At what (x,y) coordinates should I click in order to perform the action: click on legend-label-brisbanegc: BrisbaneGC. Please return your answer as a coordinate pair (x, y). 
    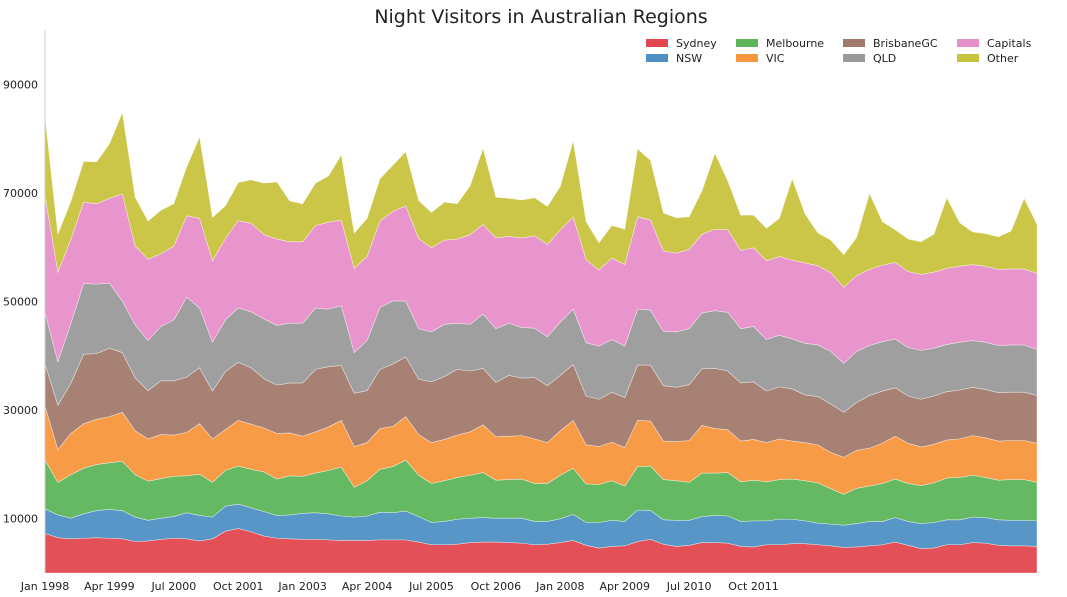
    Looking at the image, I should click on (905, 43).